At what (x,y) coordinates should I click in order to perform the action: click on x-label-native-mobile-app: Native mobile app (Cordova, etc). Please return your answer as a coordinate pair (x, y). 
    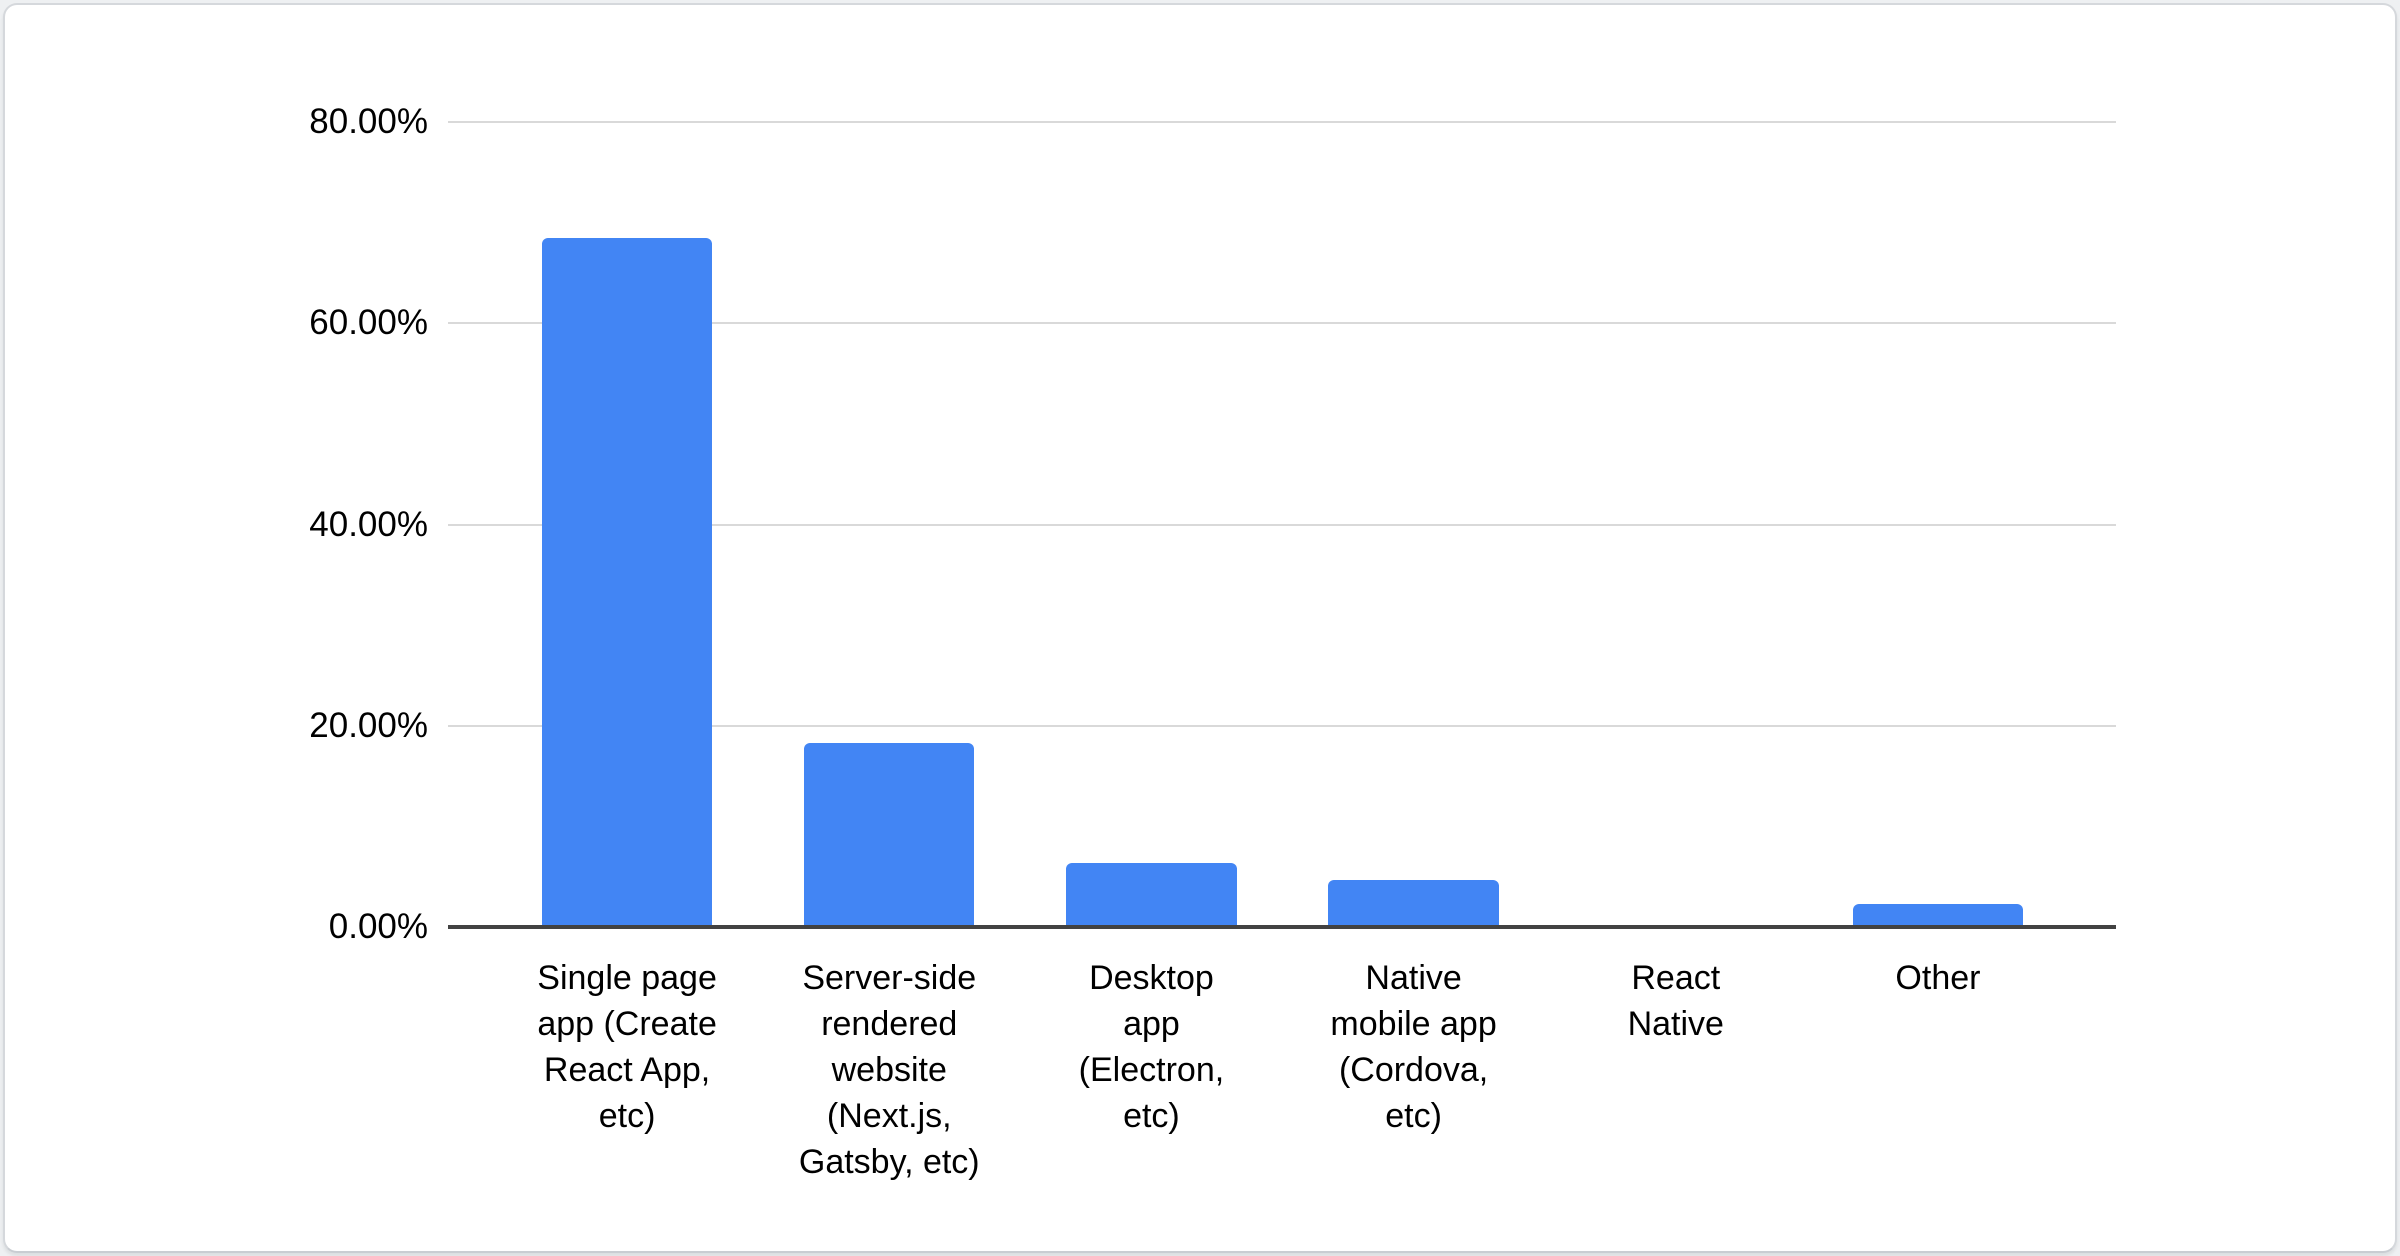
    Looking at the image, I should click on (1413, 1047).